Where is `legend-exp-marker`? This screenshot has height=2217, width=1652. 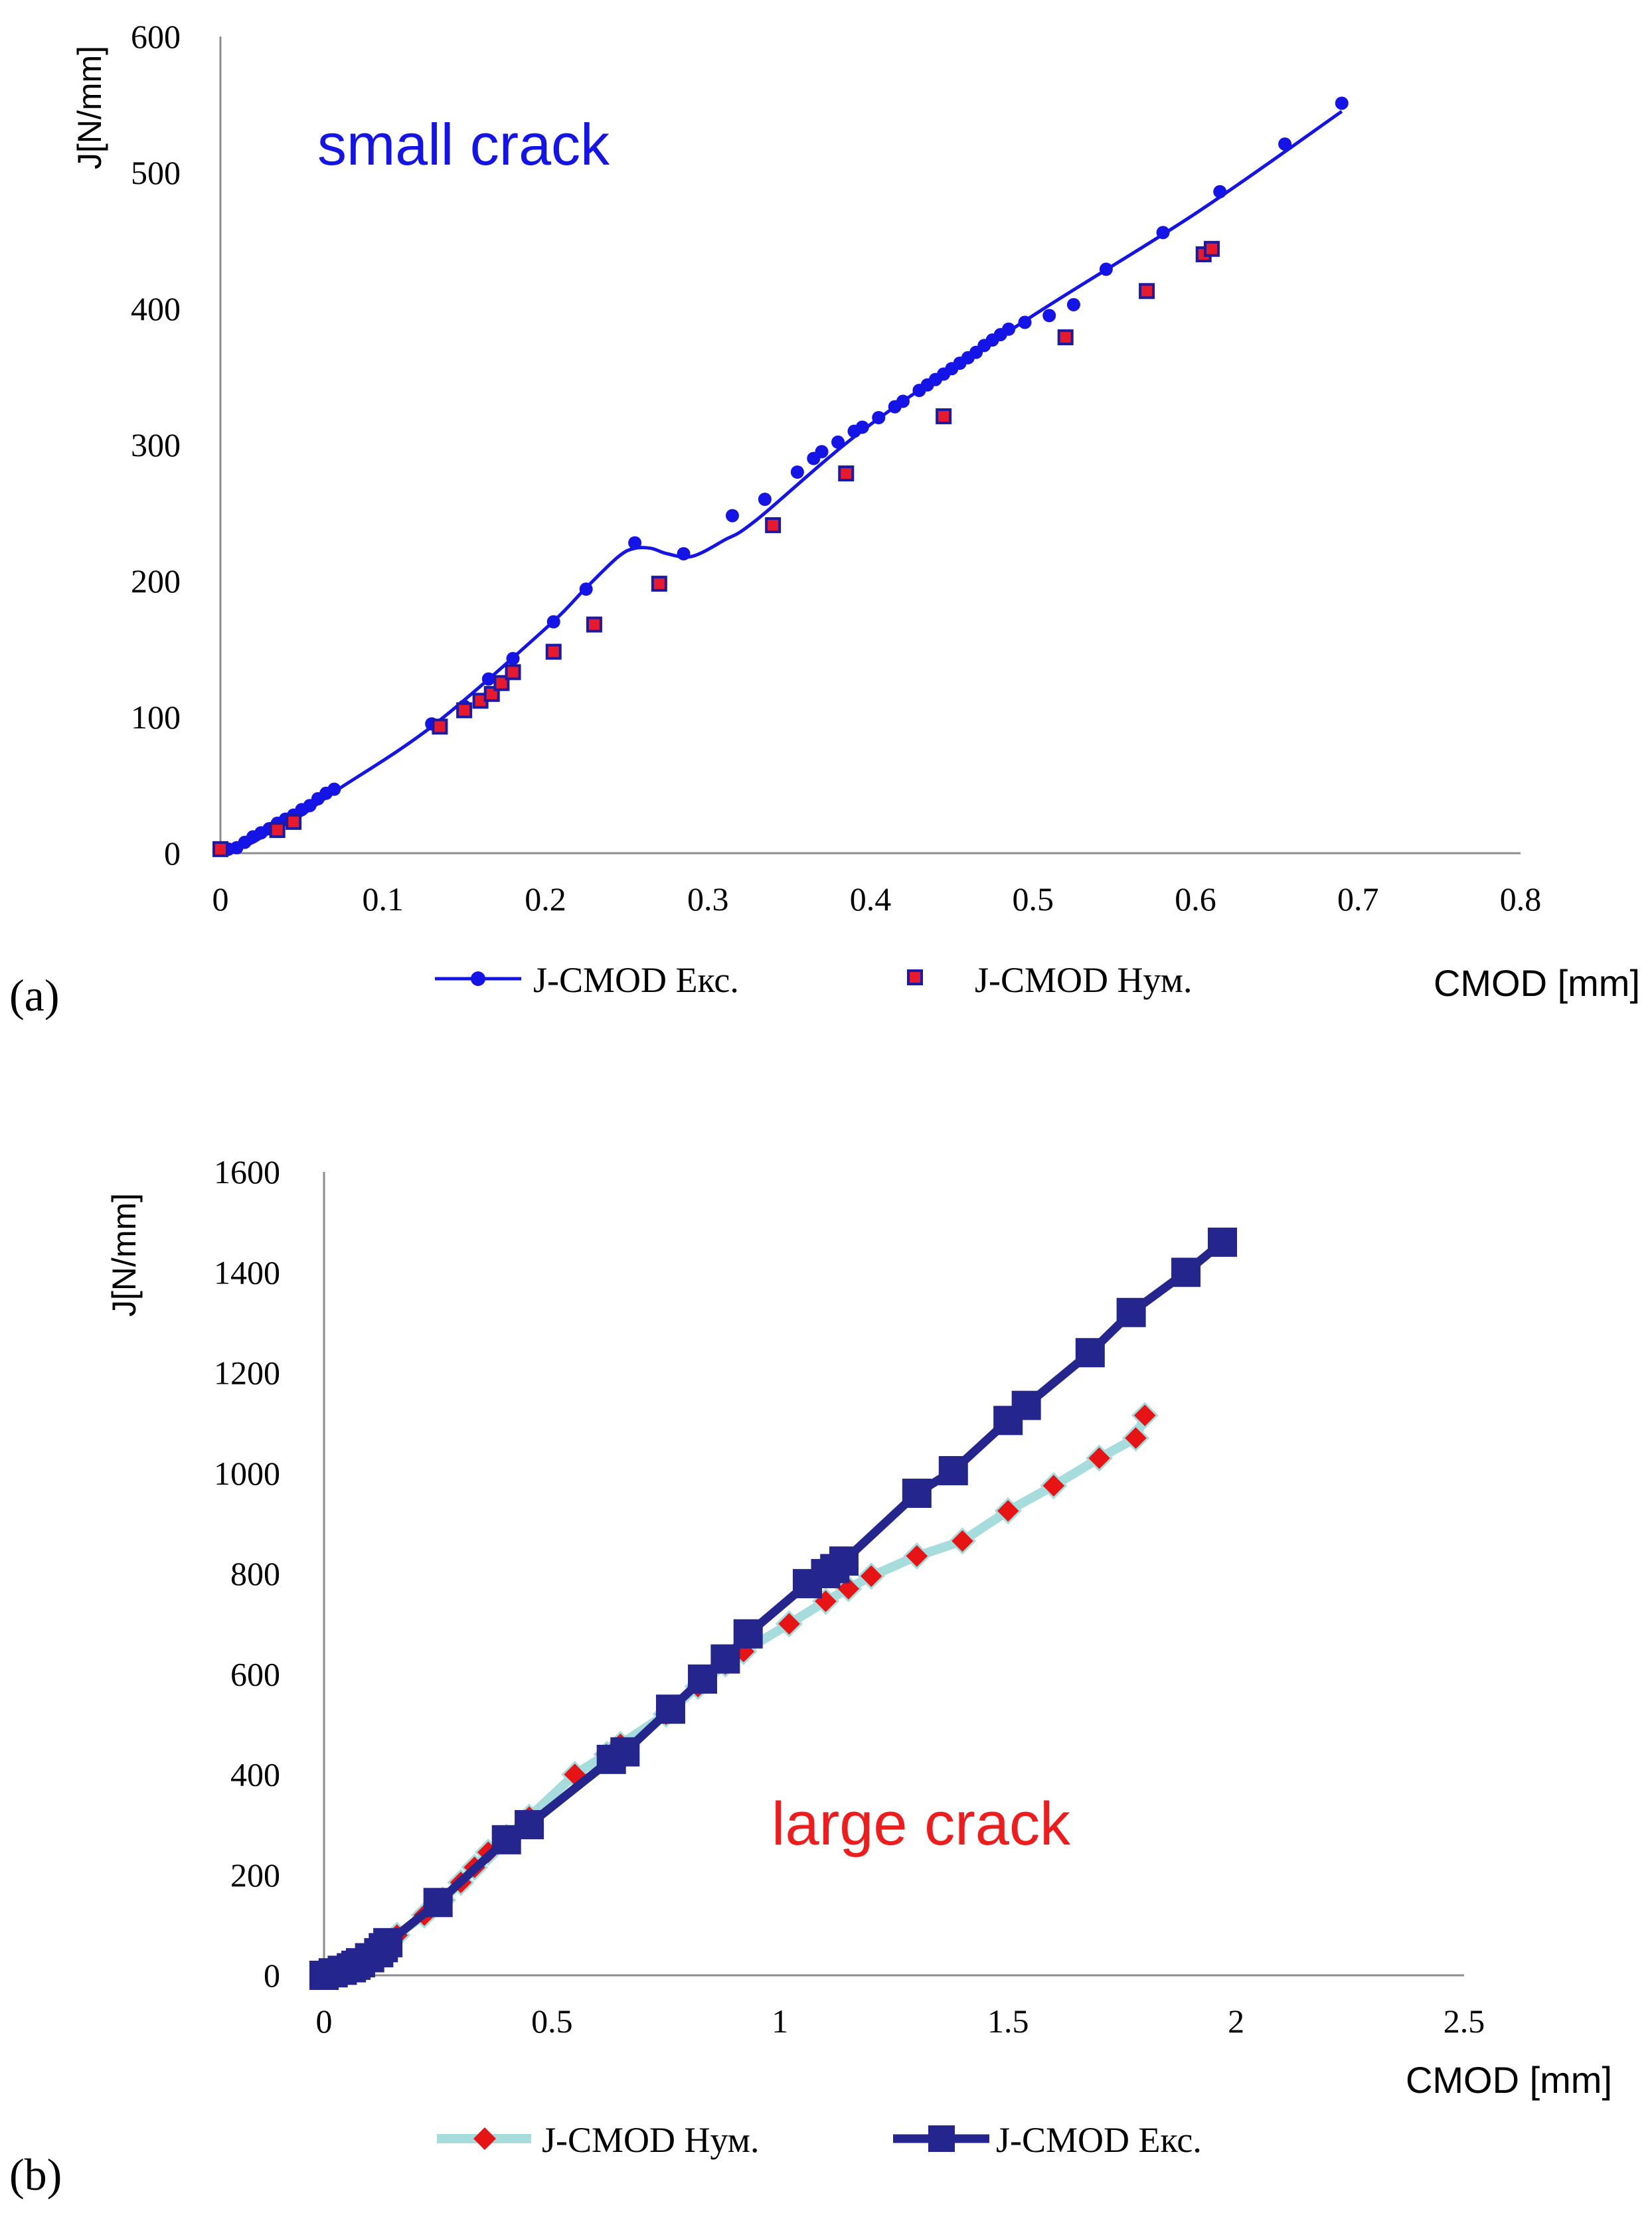 legend-exp-marker is located at coordinates (478, 979).